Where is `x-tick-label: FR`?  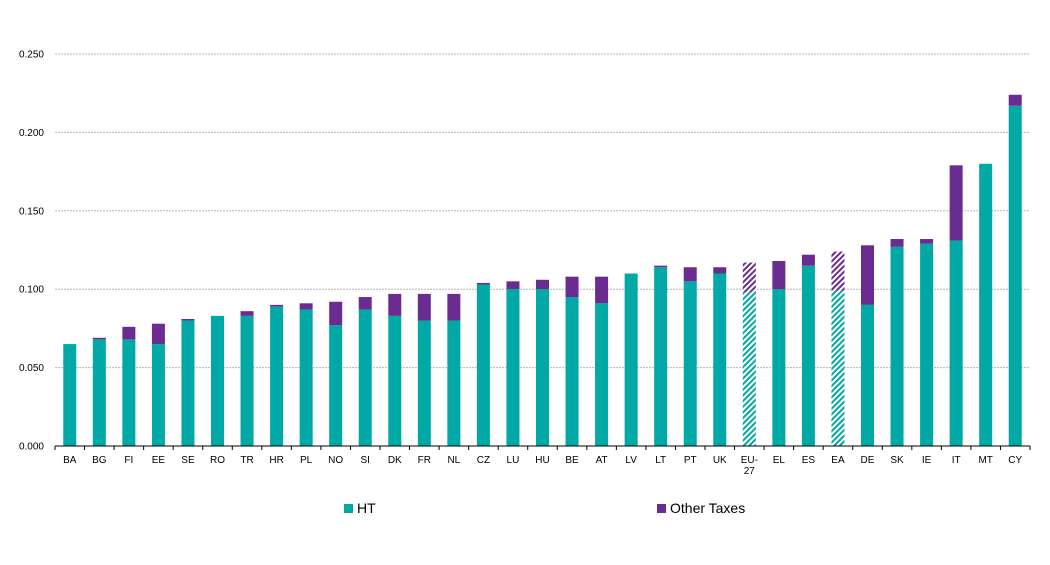
x-tick-label: FR is located at coordinates (424, 460).